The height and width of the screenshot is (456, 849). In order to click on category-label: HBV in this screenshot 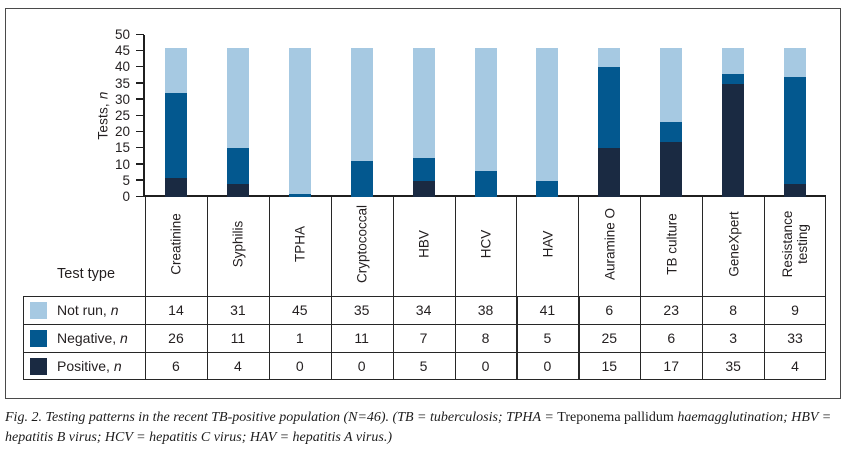, I will do `click(424, 243)`.